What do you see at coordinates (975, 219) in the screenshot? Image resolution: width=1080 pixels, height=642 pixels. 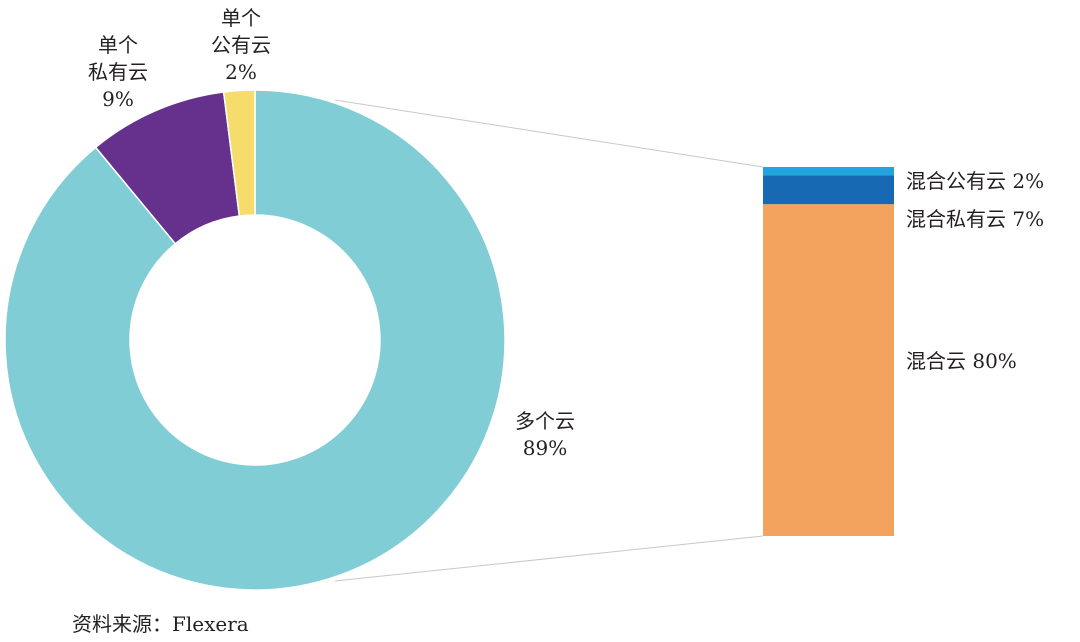 I see `bar-label-hybrid-private: 混合私有云 7%` at bounding box center [975, 219].